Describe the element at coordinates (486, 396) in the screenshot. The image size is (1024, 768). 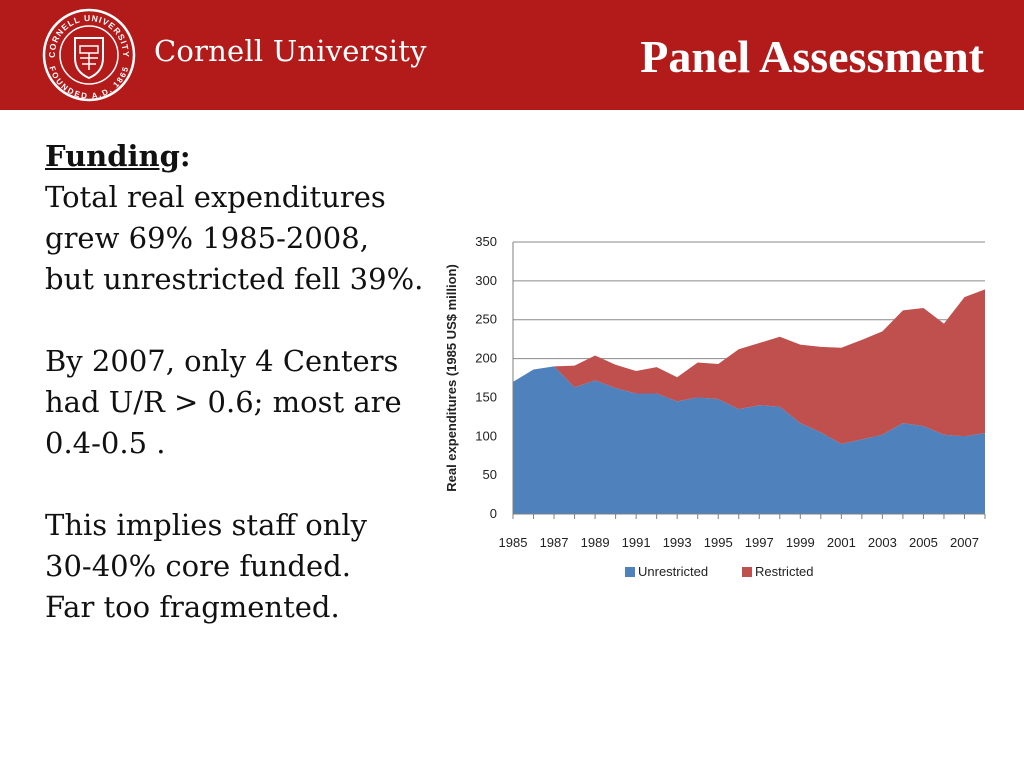
I see `y-tick-label: 150` at that location.